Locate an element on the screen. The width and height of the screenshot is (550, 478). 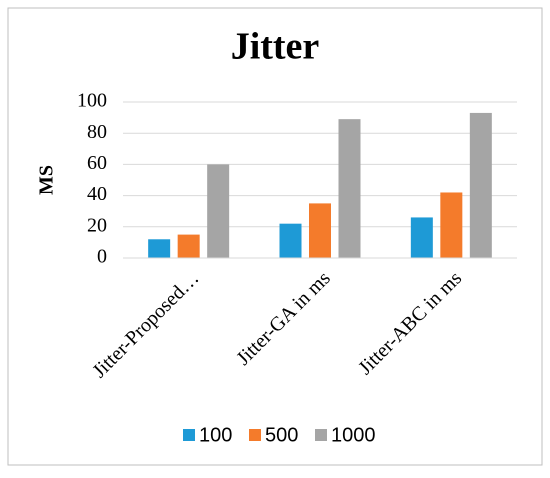
legend-label: 500 is located at coordinates (281, 435).